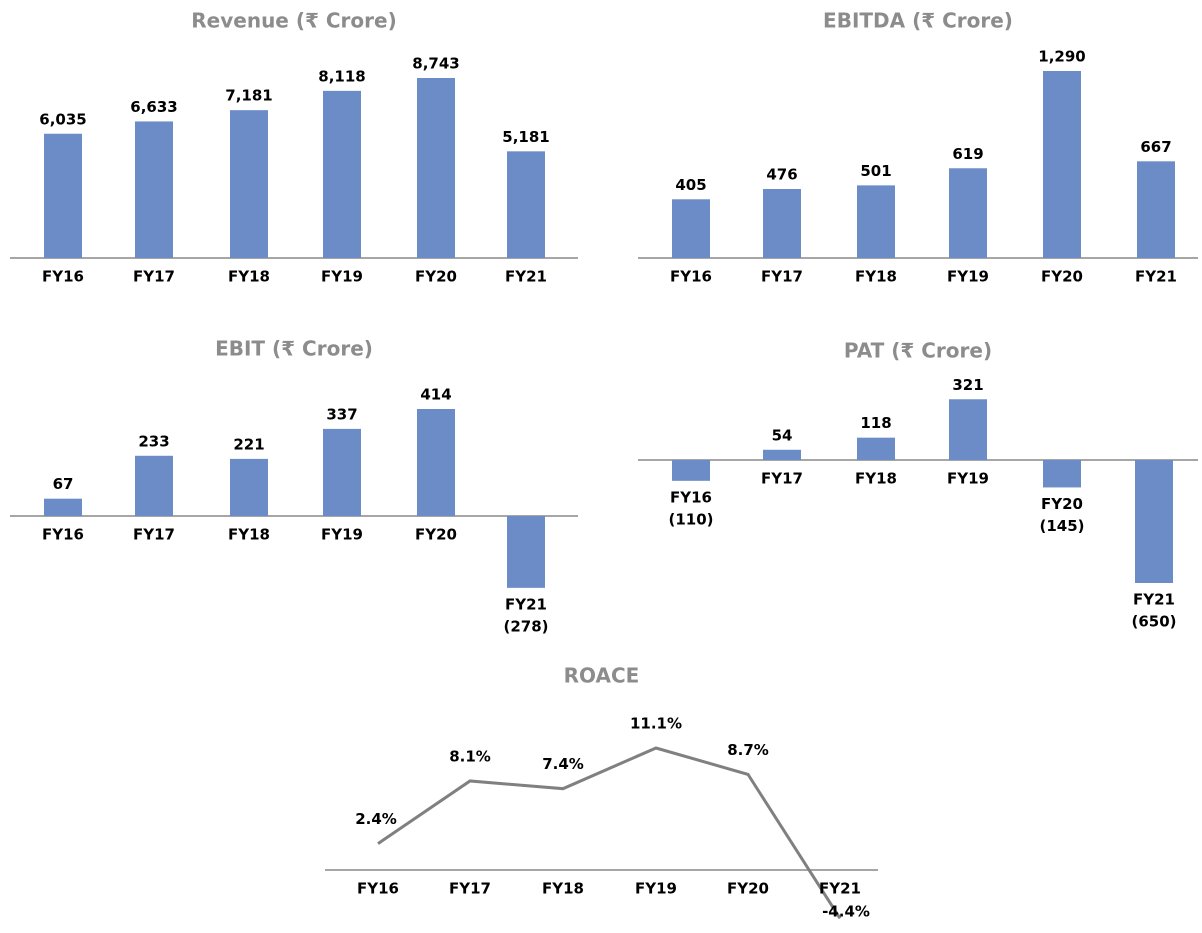 This screenshot has width=1202, height=933. I want to click on value-label: 8,118, so click(341, 76).